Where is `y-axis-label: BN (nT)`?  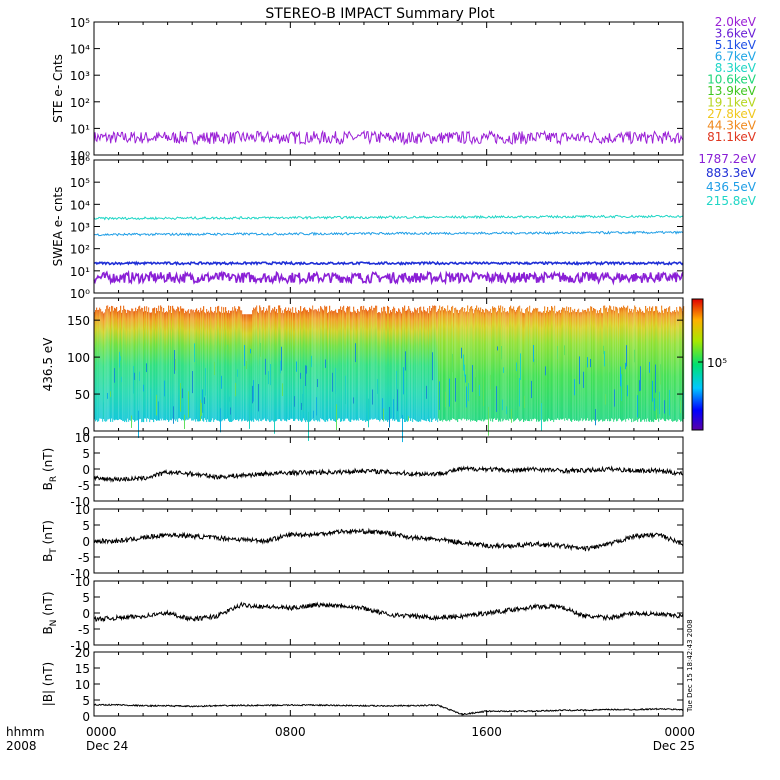 y-axis-label: BN (nT) is located at coordinates (50, 612).